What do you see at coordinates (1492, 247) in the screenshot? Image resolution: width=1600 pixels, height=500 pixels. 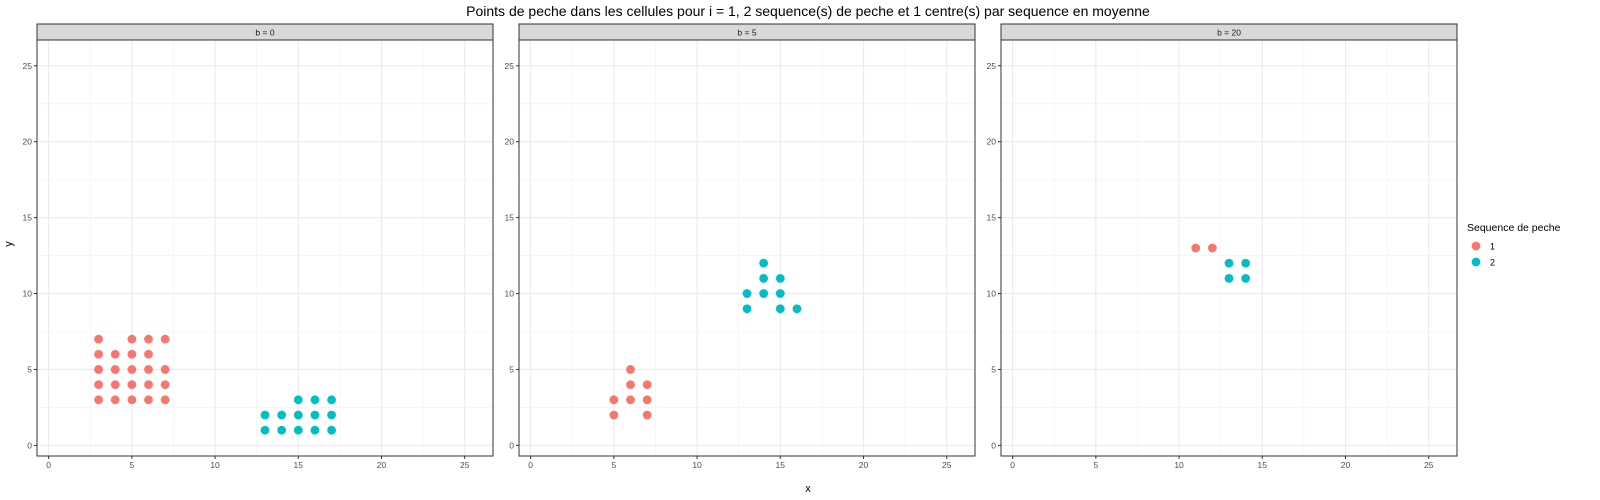 I see `legend-label: 1` at bounding box center [1492, 247].